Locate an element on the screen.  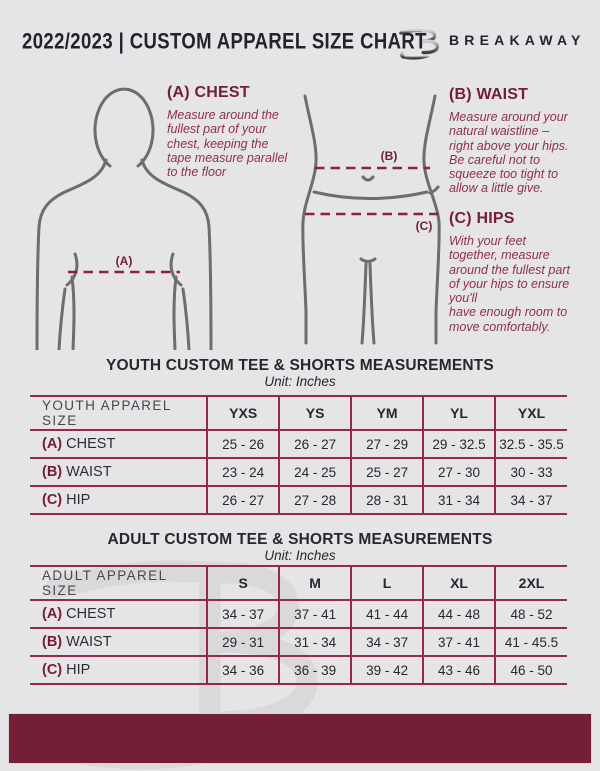
size-column-header: XL is located at coordinates (459, 582).